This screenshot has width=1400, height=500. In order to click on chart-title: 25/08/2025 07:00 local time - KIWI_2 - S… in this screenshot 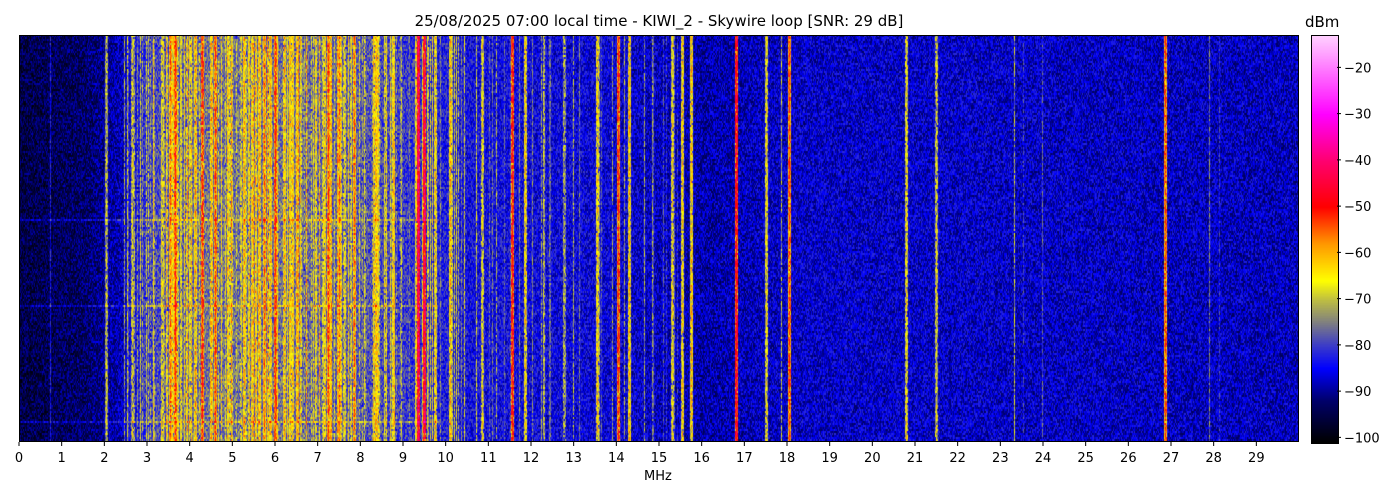, I will do `click(659, 21)`.